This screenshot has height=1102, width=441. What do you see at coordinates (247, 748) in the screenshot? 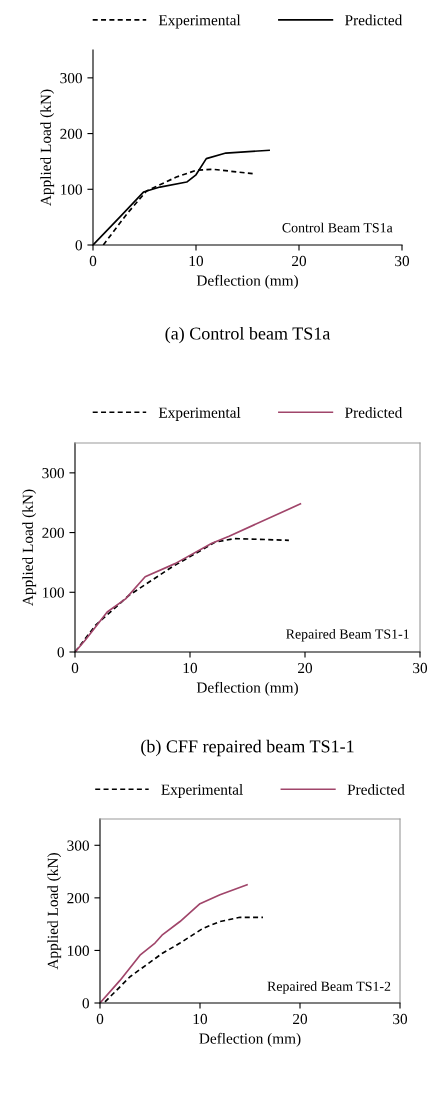
I see `text: (b) CFF repaired beam TS1-1` at bounding box center [247, 748].